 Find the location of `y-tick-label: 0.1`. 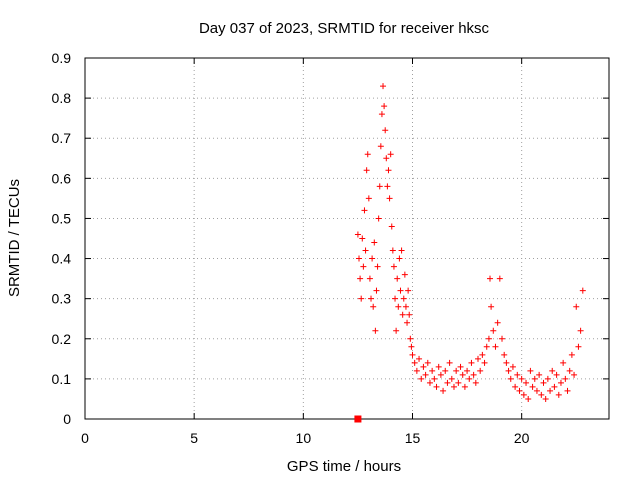

y-tick-label: 0.1 is located at coordinates (62, 379).